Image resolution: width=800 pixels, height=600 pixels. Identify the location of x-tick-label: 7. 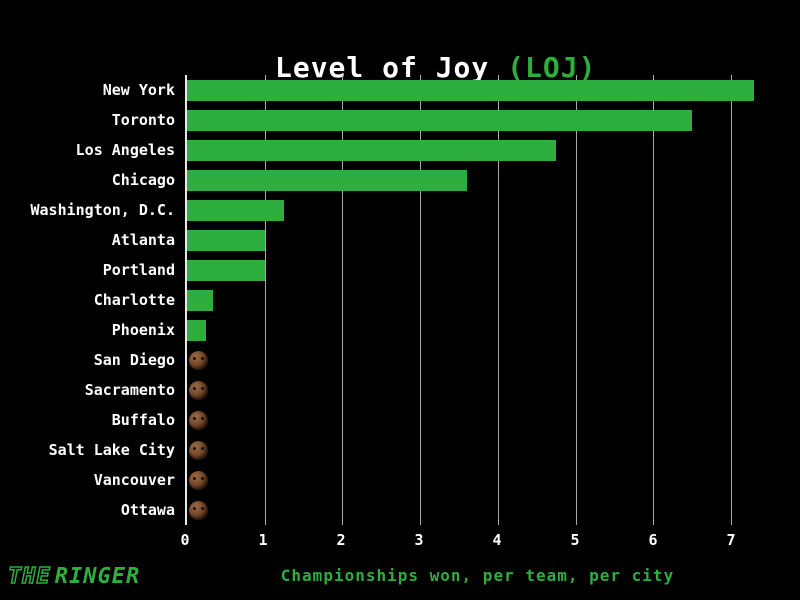
(731, 540).